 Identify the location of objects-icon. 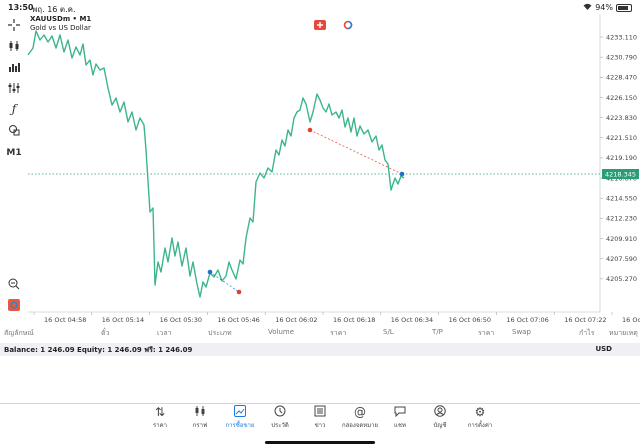
(14, 130).